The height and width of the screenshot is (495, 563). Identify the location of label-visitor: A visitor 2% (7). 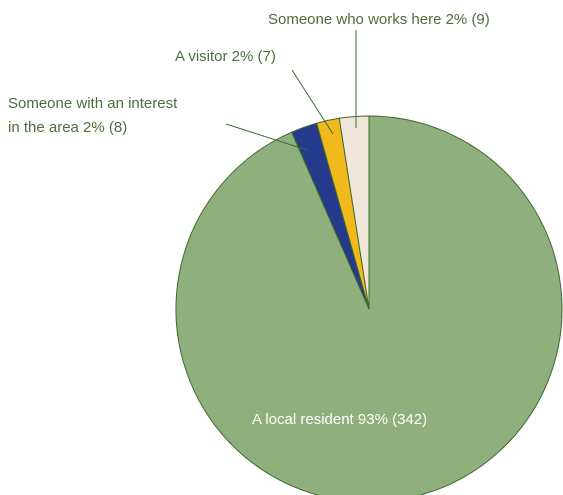
(225, 56).